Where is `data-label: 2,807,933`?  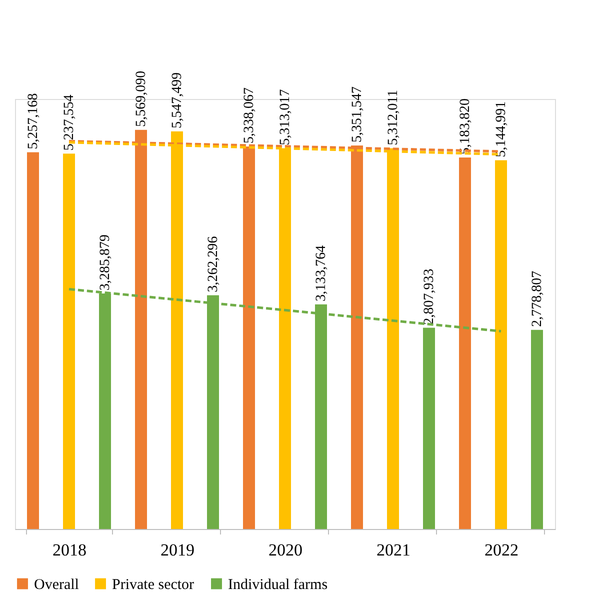
data-label: 2,807,933 is located at coordinates (429, 296).